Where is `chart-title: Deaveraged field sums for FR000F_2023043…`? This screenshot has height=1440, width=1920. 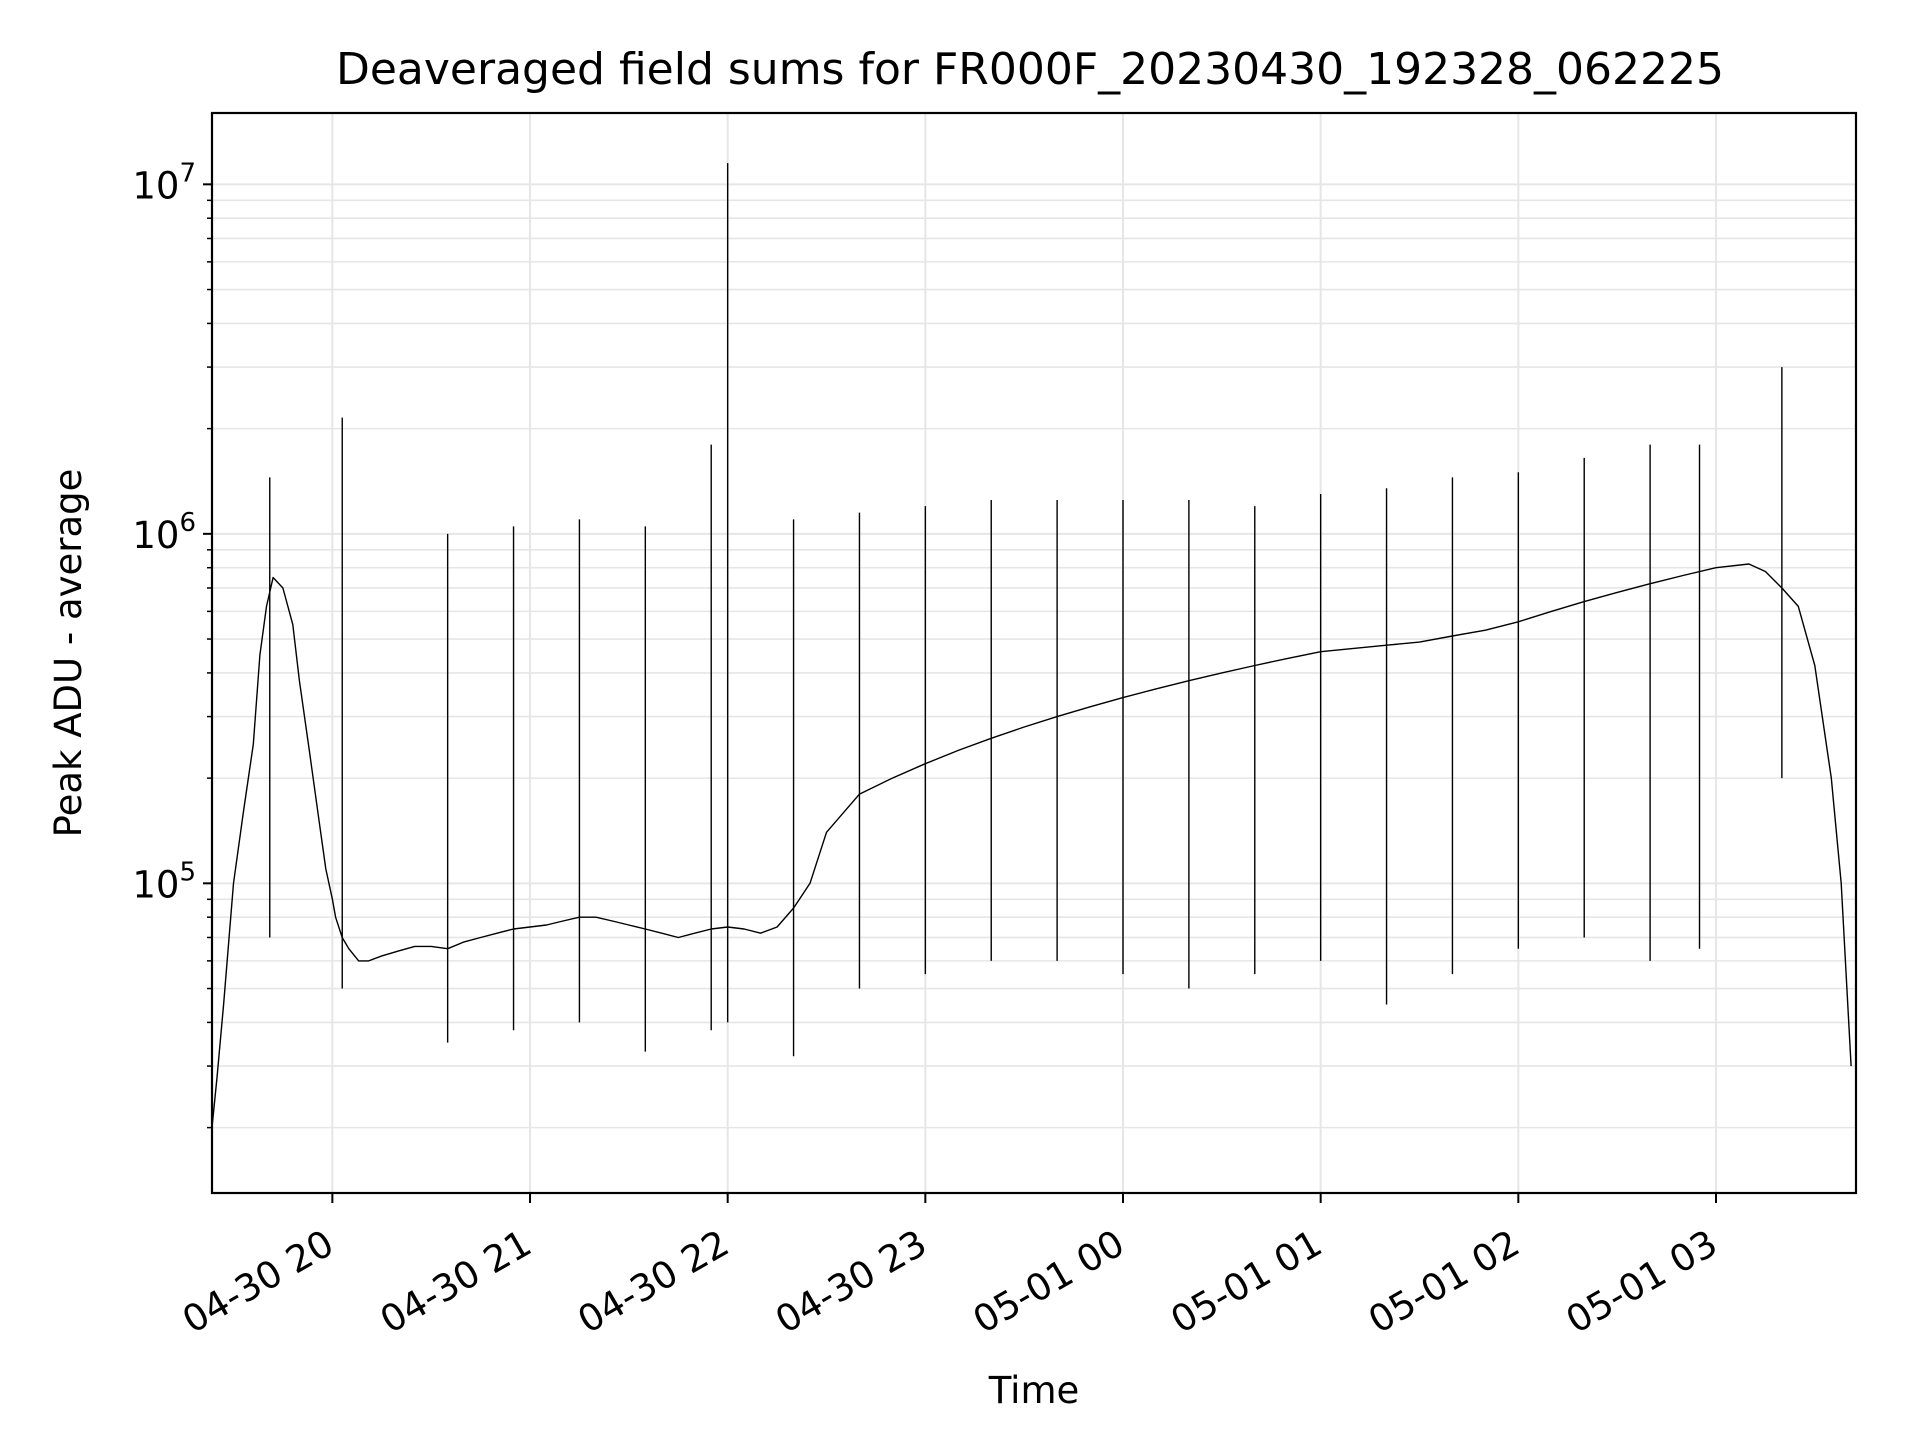 chart-title: Deaveraged field sums for FR000F_2023043… is located at coordinates (1030, 69).